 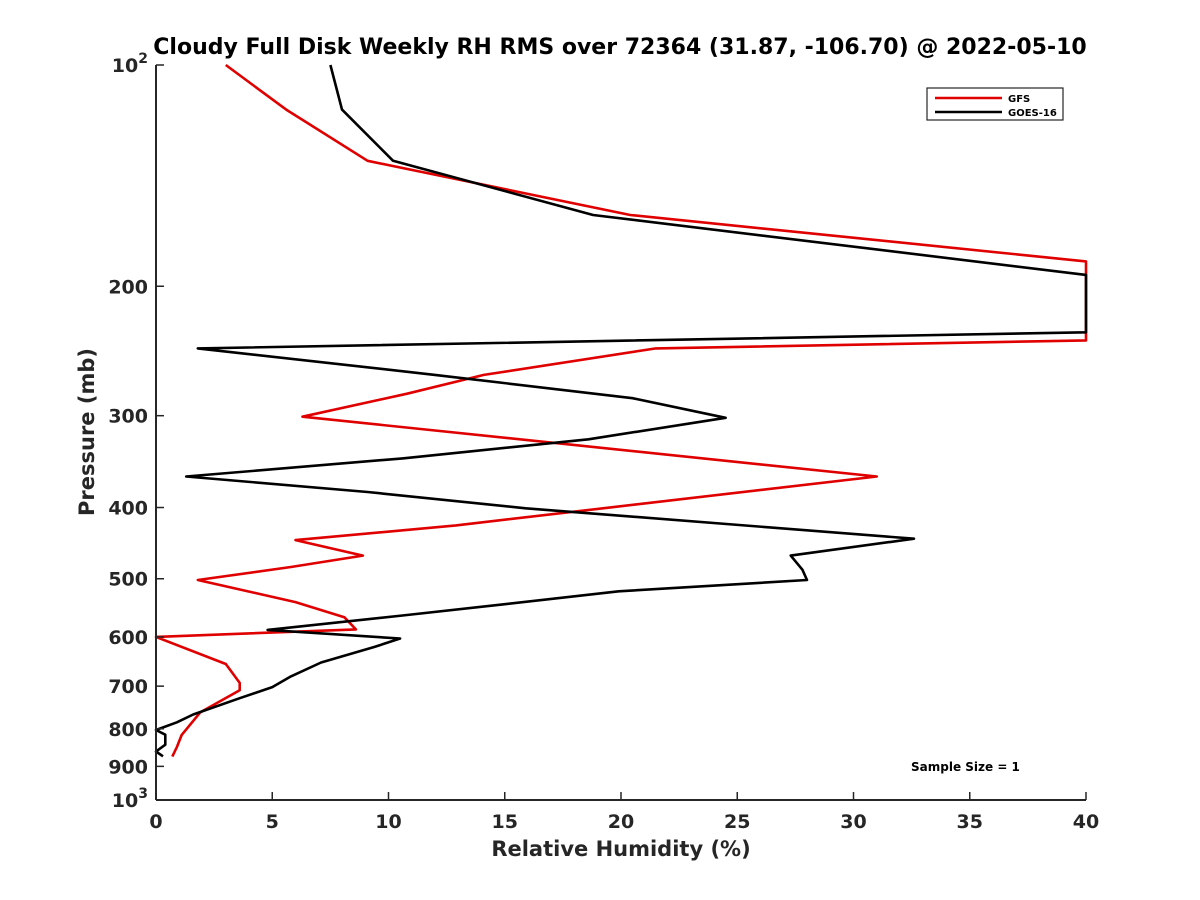 I want to click on x-tick-label: 20, so click(x=621, y=822).